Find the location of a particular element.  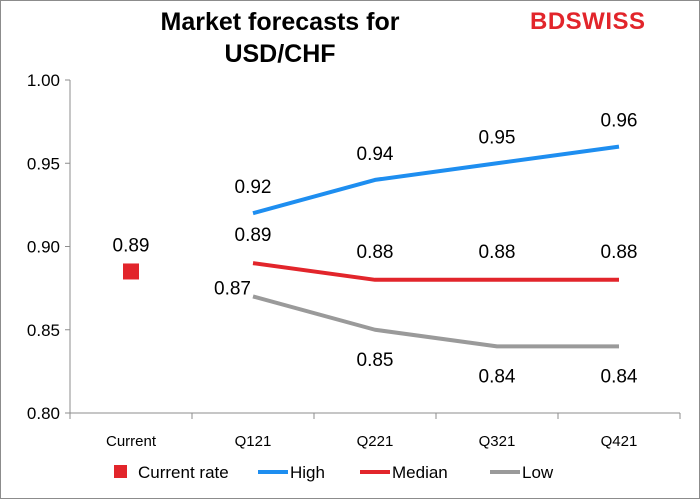

high-data-label: 0.94 is located at coordinates (375, 154).